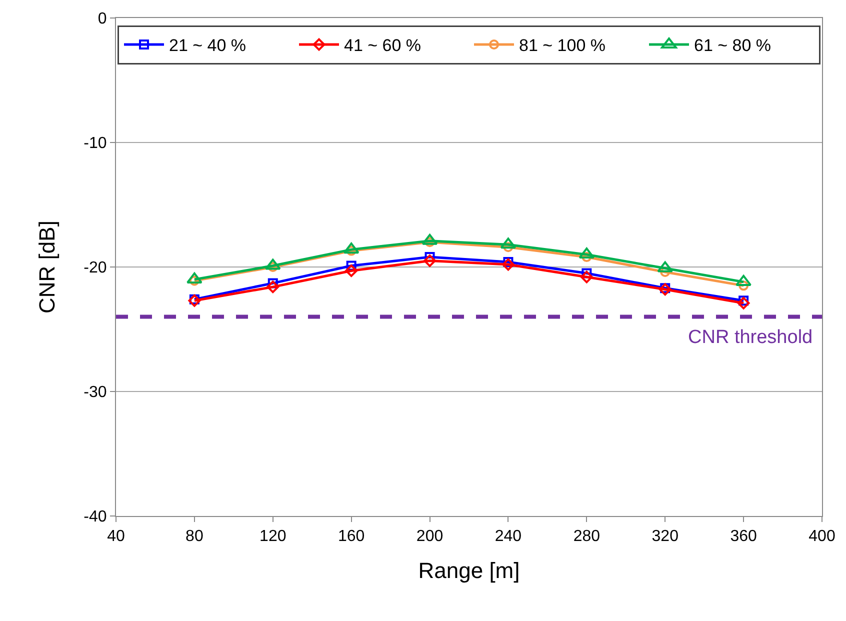 The image size is (846, 621). I want to click on legend-label: 81 ~ 100 %, so click(562, 46).